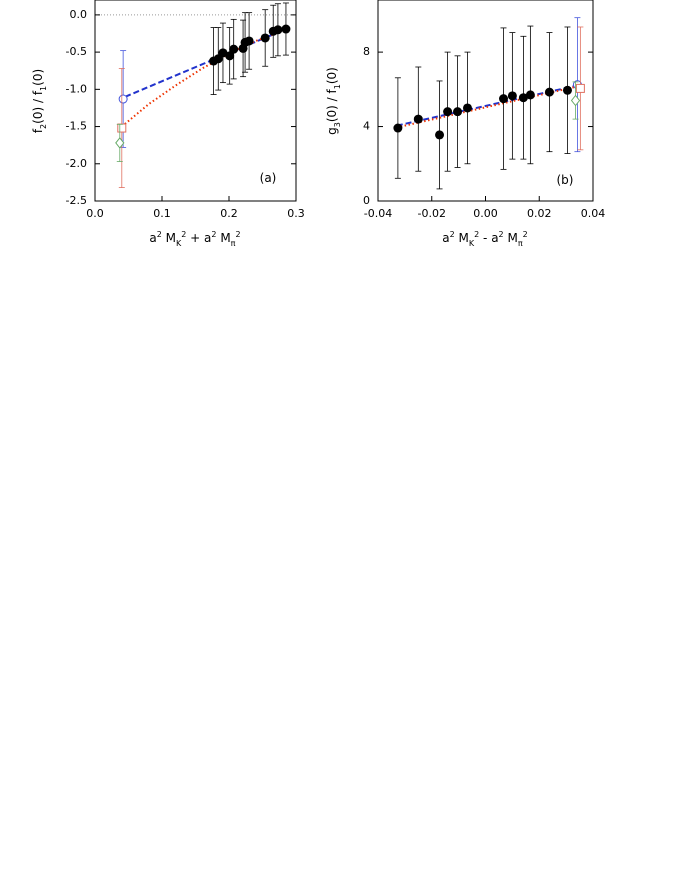  Describe the element at coordinates (593, 213) in the screenshot. I see `x-tick-label: 0.04` at that location.